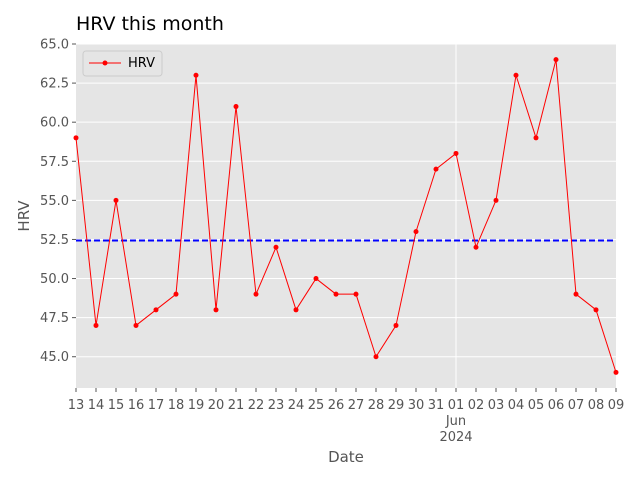  I want to click on x-tick-label: 15, so click(116, 405).